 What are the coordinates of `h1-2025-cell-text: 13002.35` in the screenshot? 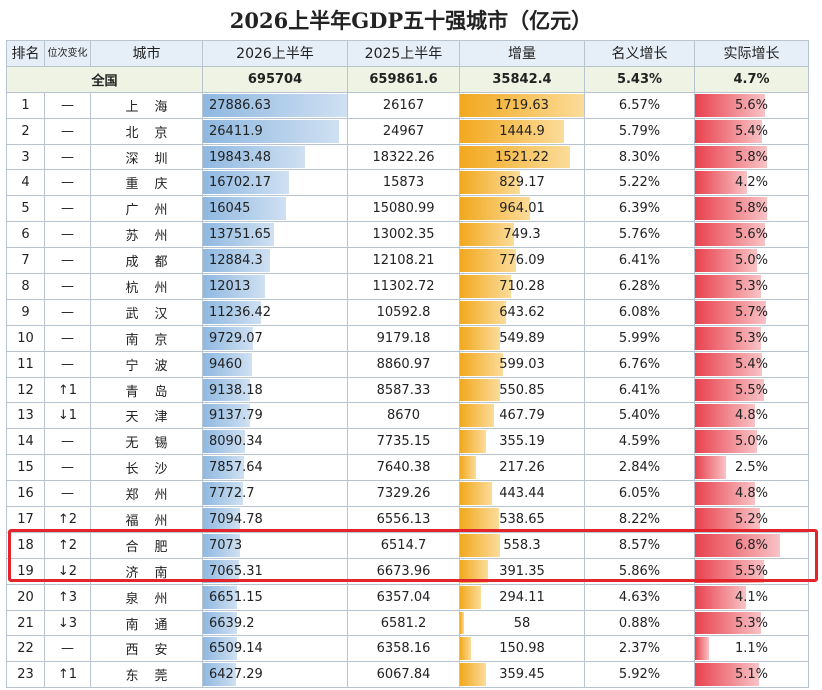 It's located at (403, 235).